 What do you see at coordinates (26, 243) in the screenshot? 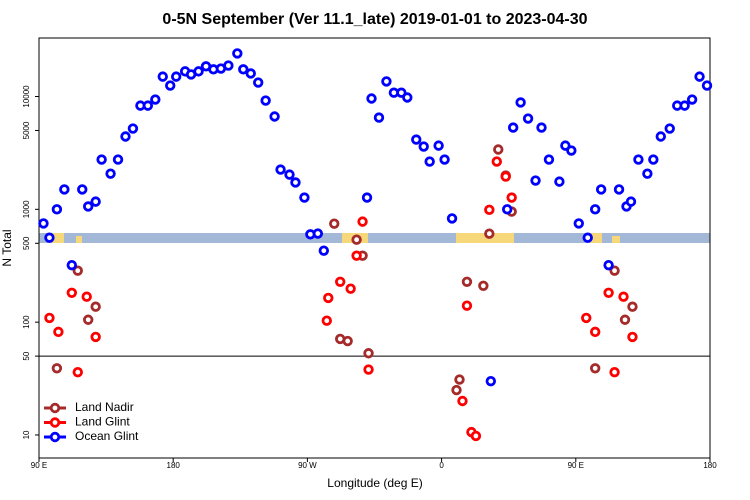
I see `y-tick-label: 500` at bounding box center [26, 243].